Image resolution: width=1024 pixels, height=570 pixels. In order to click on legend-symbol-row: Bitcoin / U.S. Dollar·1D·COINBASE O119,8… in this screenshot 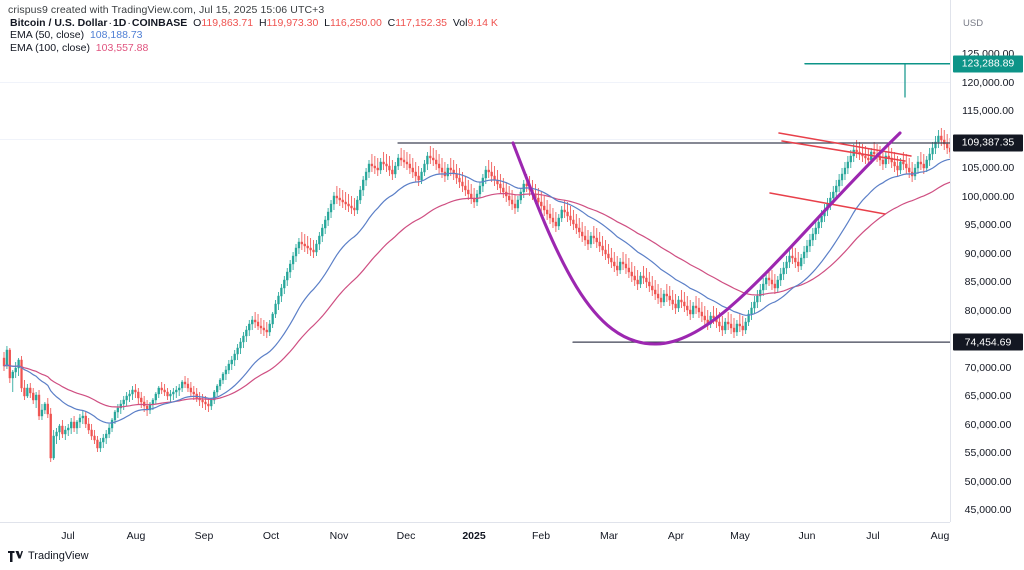, I will do `click(254, 23)`.